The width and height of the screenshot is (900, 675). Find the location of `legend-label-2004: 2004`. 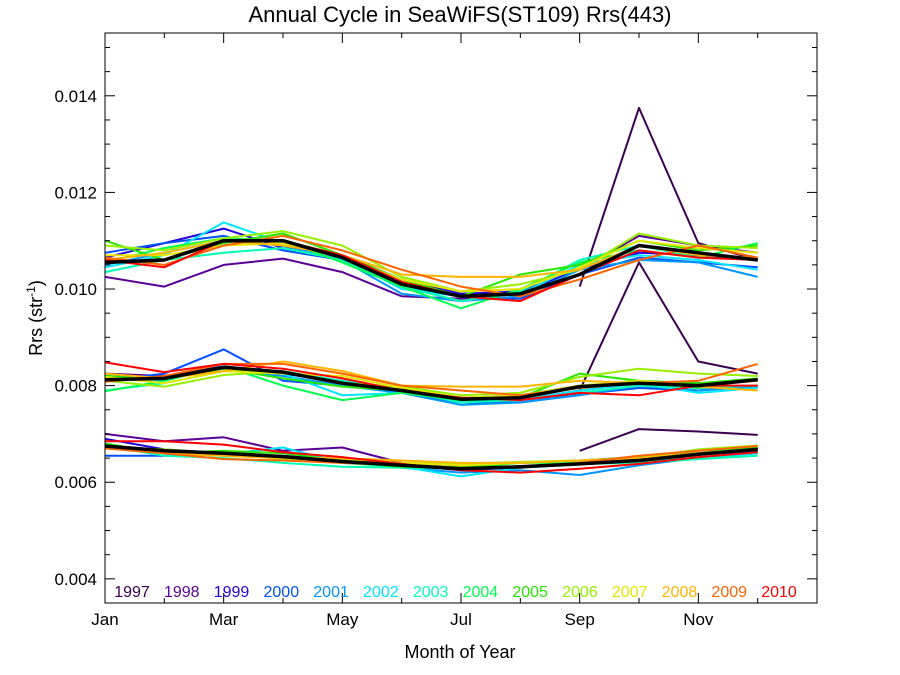

legend-label-2004: 2004 is located at coordinates (481, 592).